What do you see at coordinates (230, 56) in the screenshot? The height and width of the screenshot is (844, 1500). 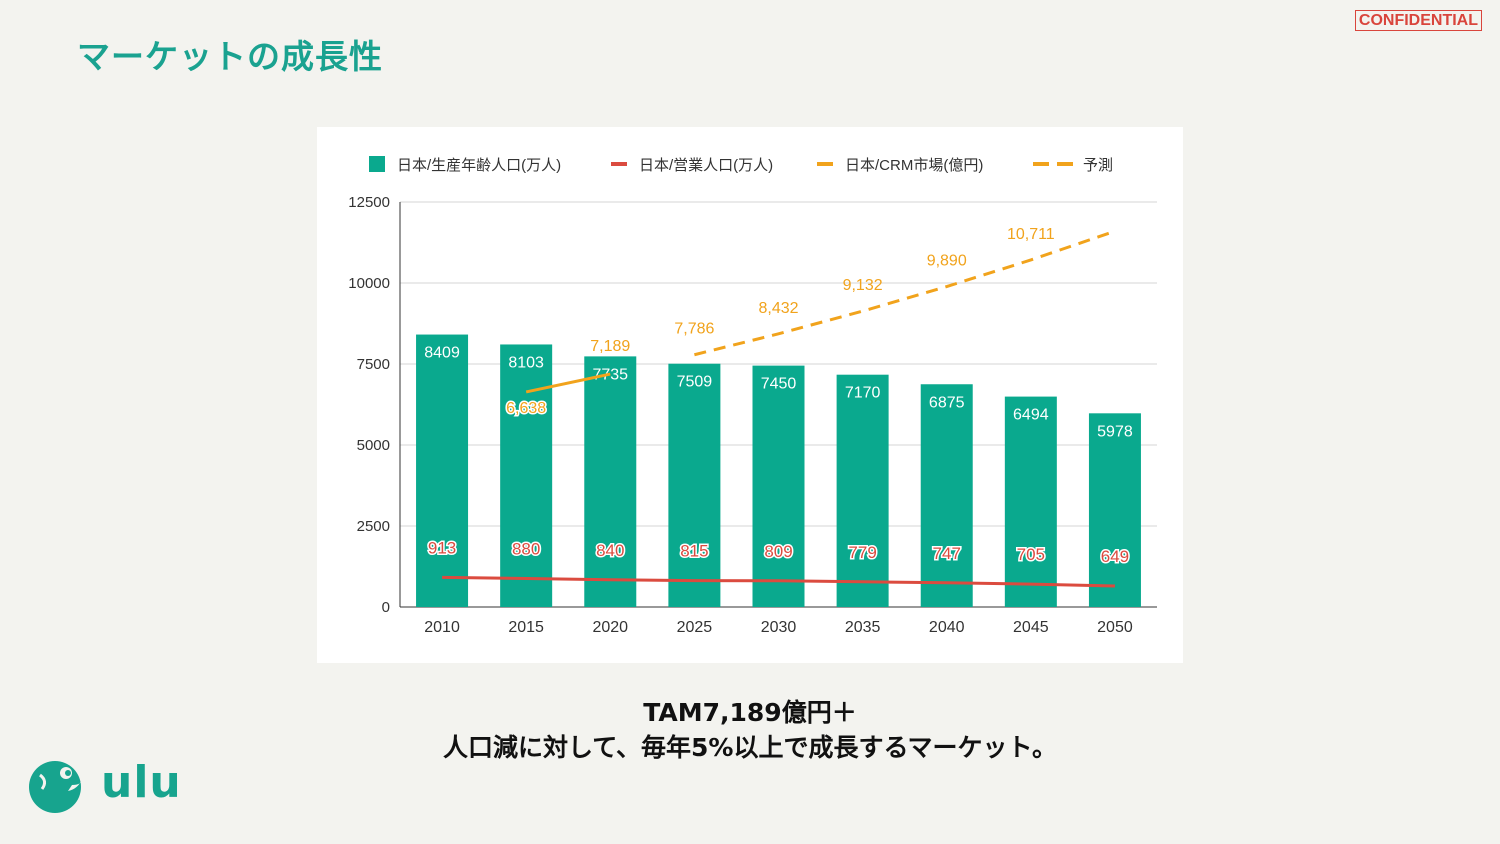 I see `page-title: マーケットの成長性` at bounding box center [230, 56].